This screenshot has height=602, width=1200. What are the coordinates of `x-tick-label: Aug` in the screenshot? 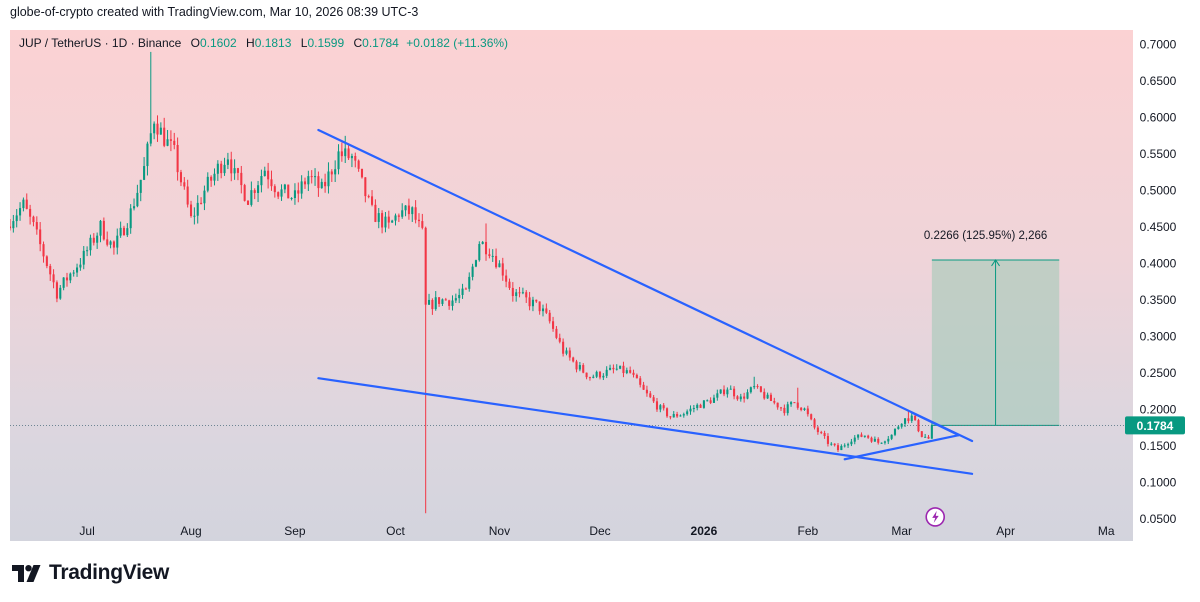 It's located at (190, 531).